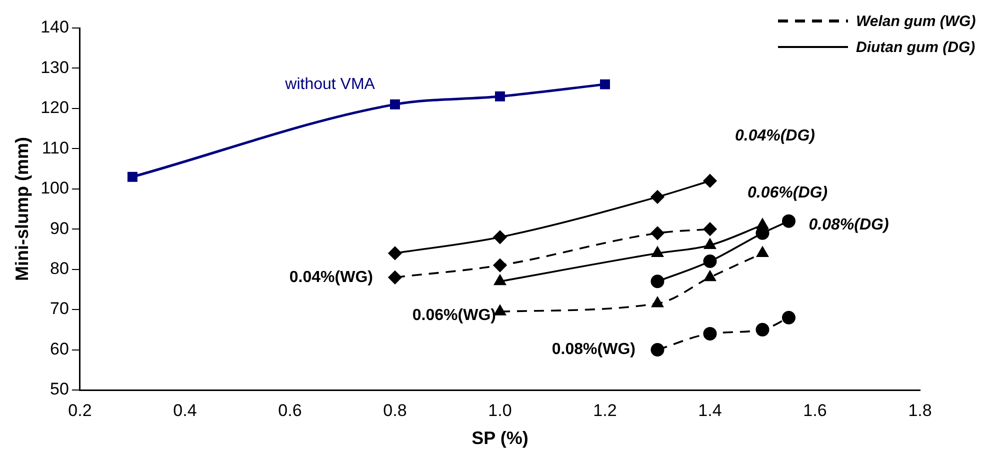 This screenshot has height=462, width=998. I want to click on text: 0.04%(DG), so click(775, 135).